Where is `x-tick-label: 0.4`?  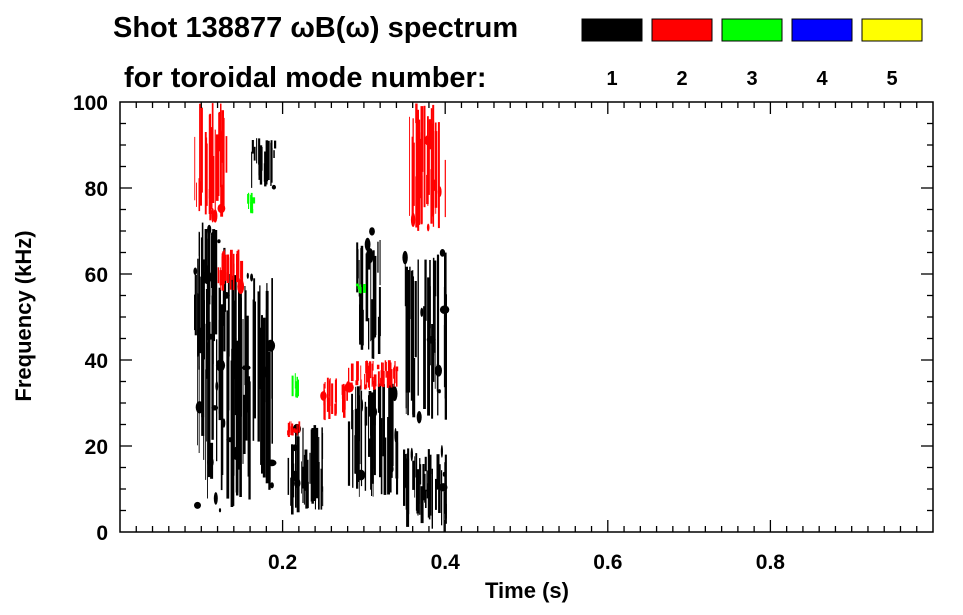 x-tick-label: 0.4 is located at coordinates (446, 562).